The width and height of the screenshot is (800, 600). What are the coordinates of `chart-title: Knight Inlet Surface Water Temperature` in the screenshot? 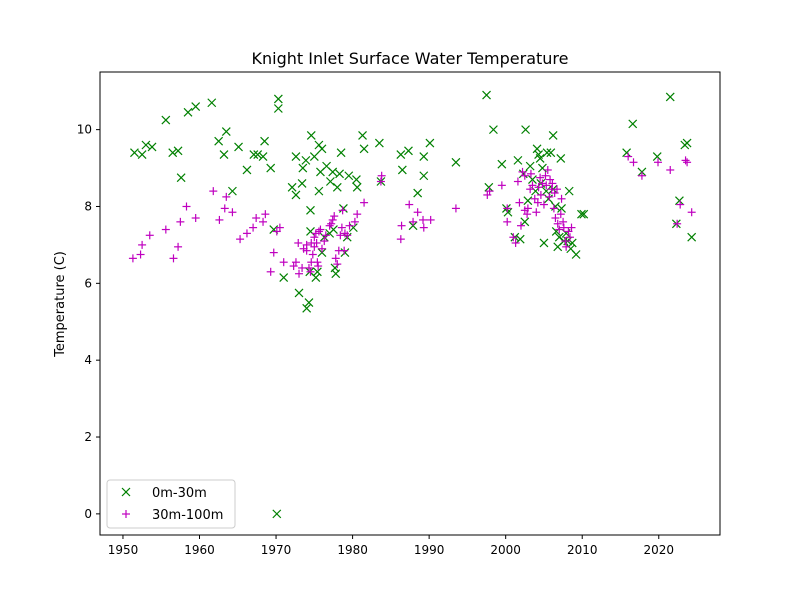 It's located at (409, 58).